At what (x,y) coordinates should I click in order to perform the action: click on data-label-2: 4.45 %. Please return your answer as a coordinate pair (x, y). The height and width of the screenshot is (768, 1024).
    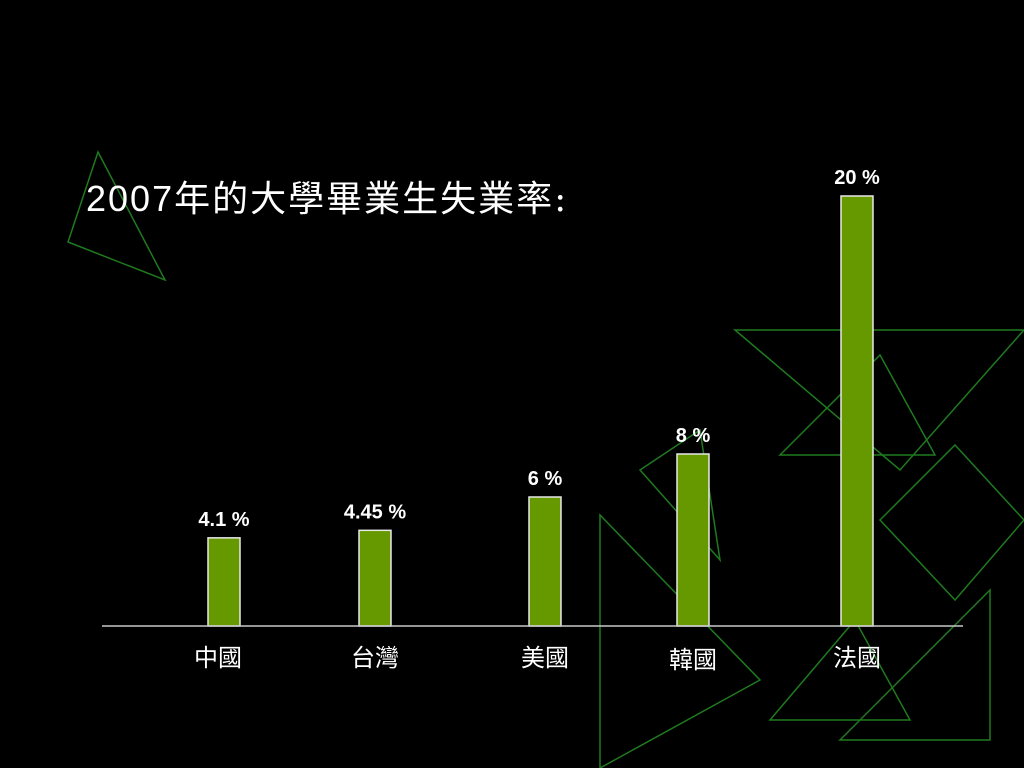
    Looking at the image, I should click on (375, 512).